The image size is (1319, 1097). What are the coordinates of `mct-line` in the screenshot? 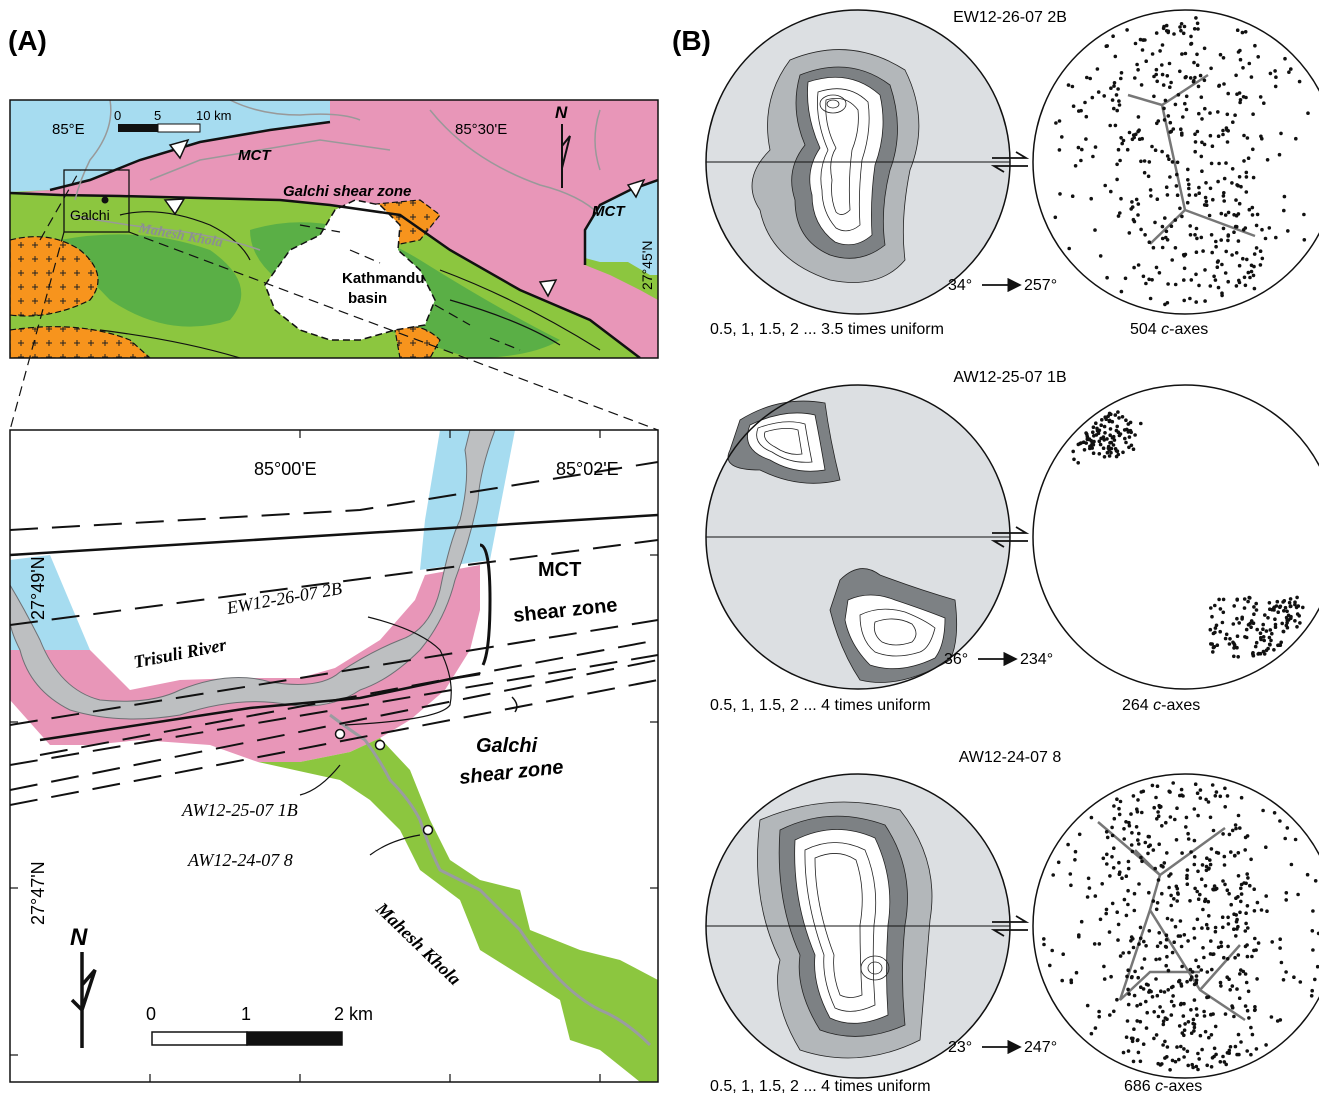 It's located at (334, 535).